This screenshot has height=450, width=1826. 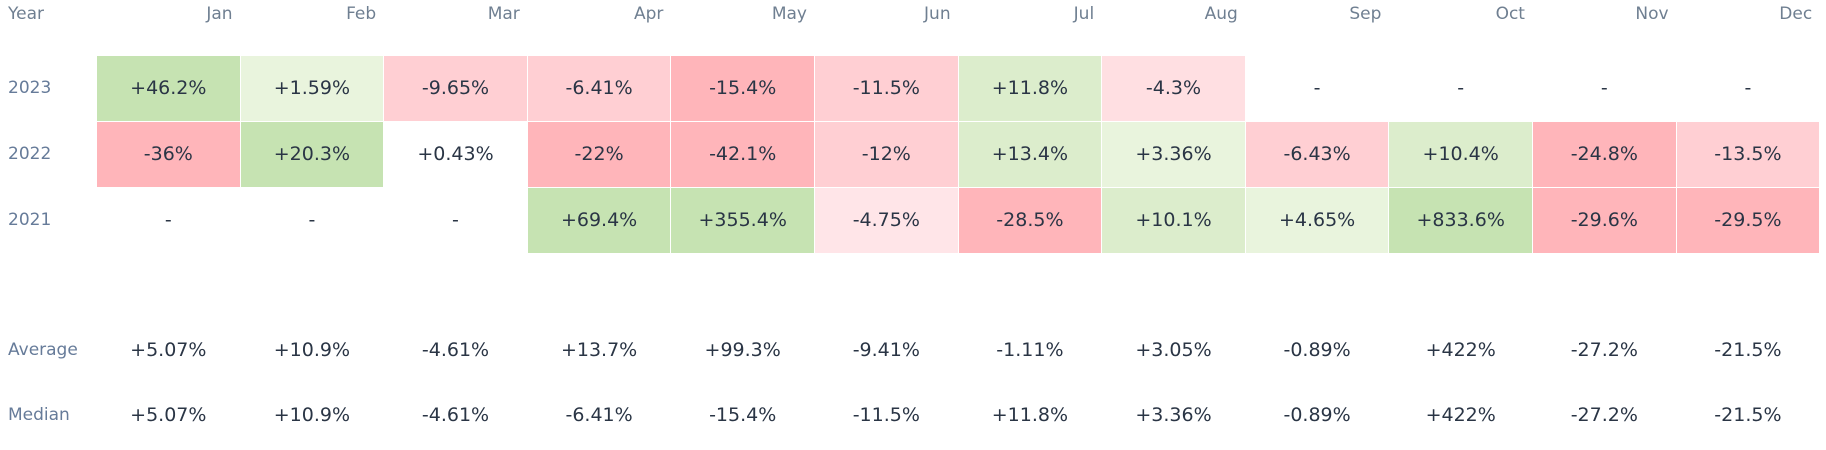 What do you see at coordinates (1604, 220) in the screenshot?
I see `return-cell-2021-nov: -29.6%` at bounding box center [1604, 220].